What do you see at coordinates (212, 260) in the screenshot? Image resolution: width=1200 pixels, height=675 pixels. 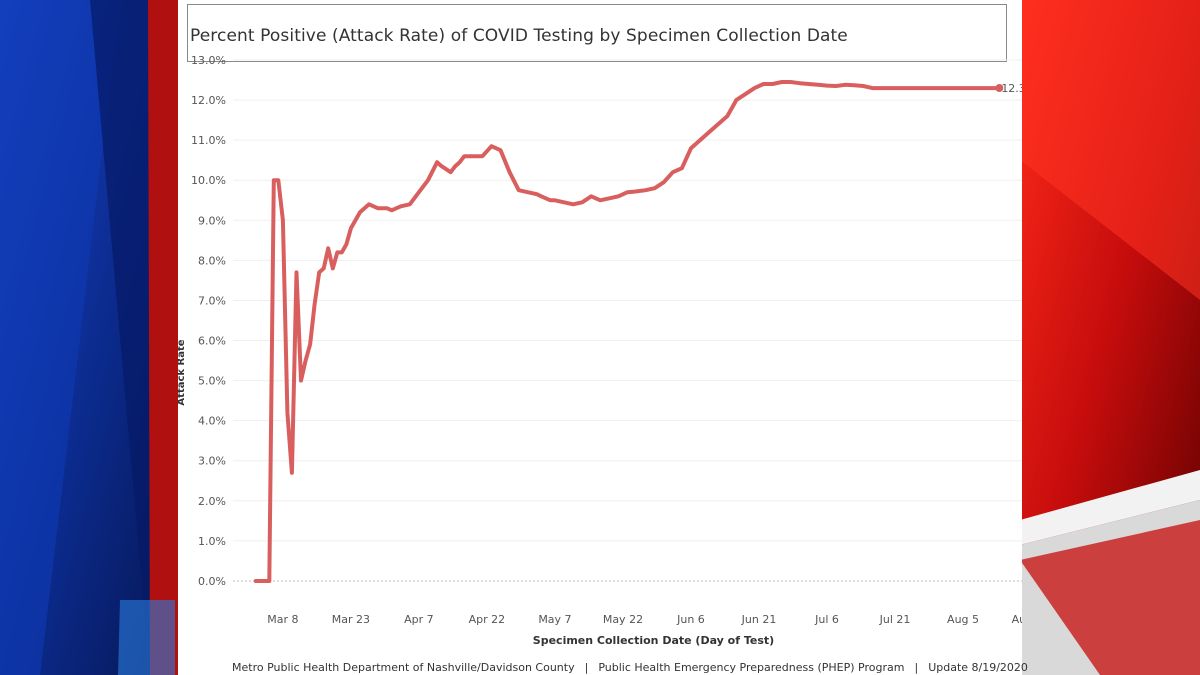 I see `y-tick-label: 8.0%` at bounding box center [212, 260].